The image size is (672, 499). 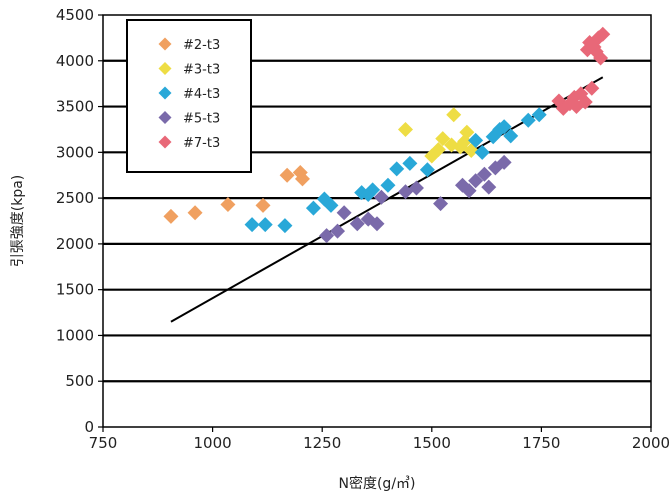 I want to click on y-tick-label: 2000, so click(x=75, y=244).